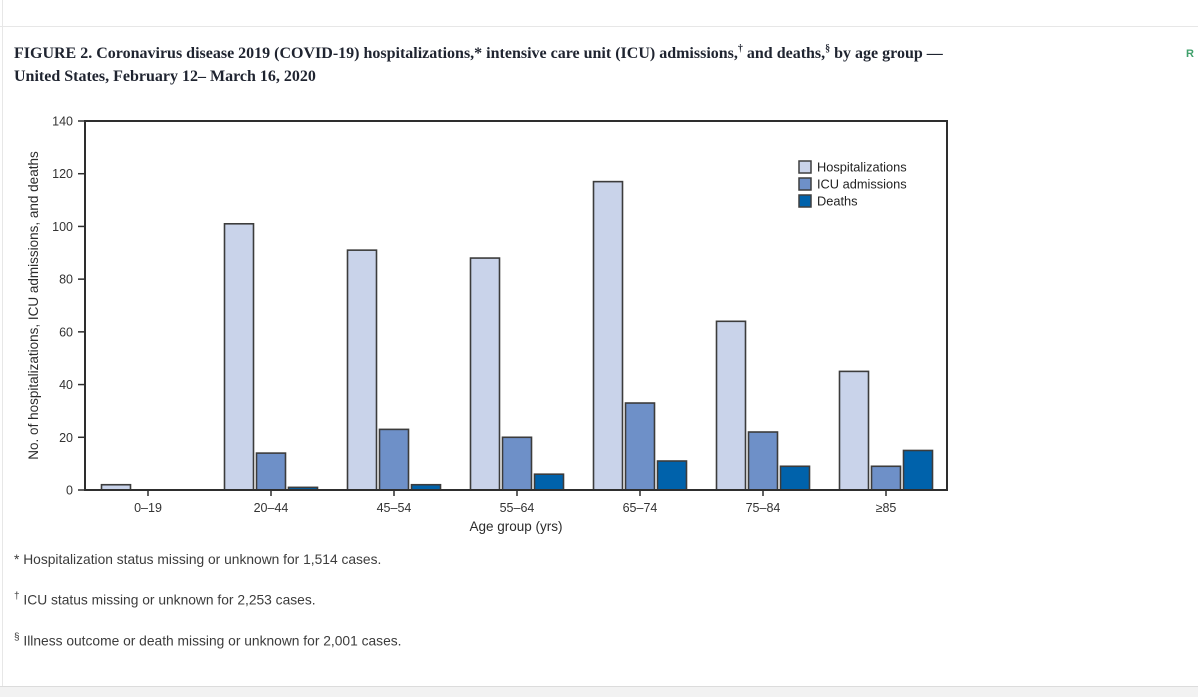 This screenshot has height=697, width=1198. Describe the element at coordinates (66, 385) in the screenshot. I see `y-tick-label: 40` at that location.